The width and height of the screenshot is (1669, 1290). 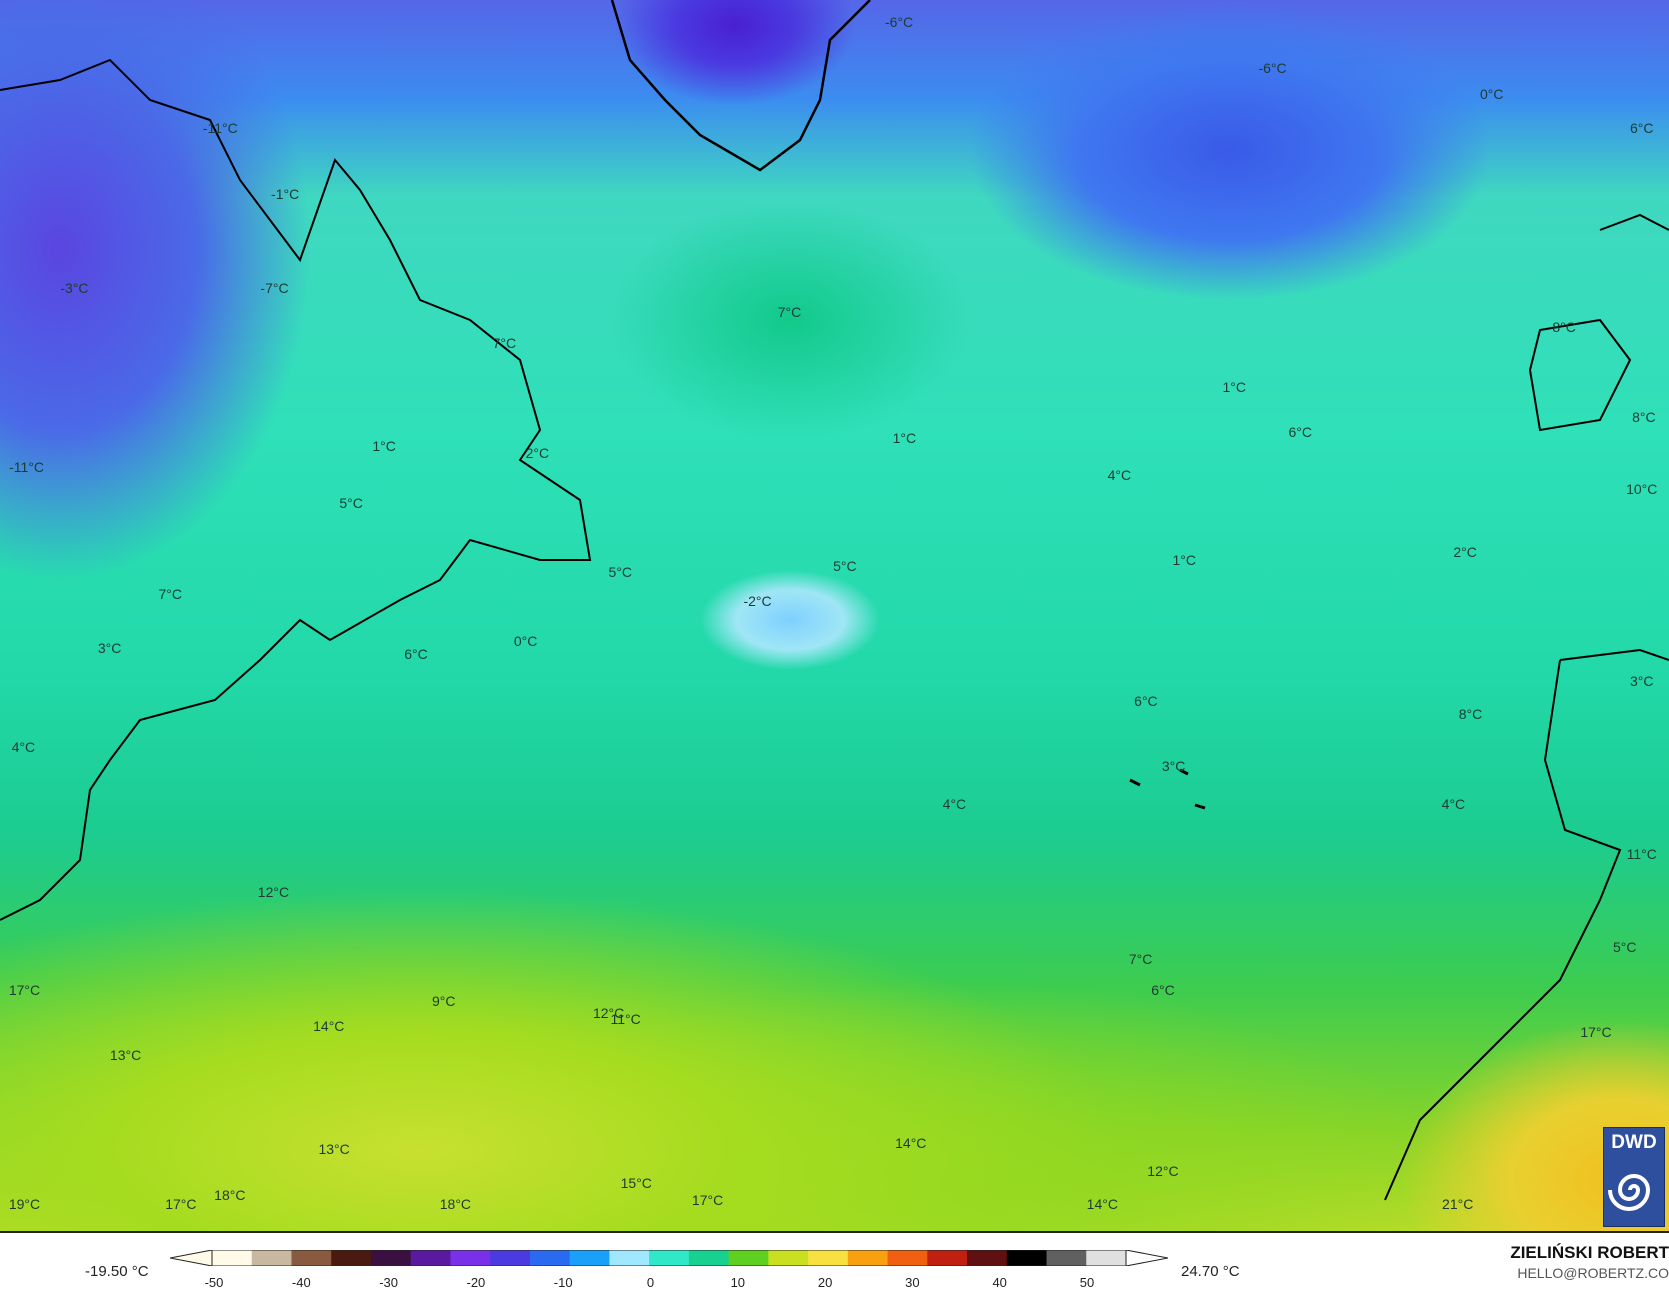 What do you see at coordinates (214, 1282) in the screenshot?
I see `colorbar-tick: -50` at bounding box center [214, 1282].